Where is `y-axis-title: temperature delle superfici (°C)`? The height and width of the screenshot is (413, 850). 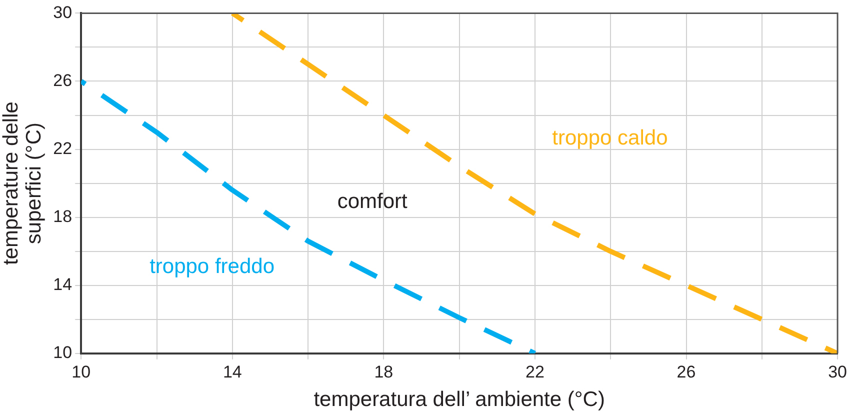
y-axis-title: temperature delle superfici (°C) is located at coordinates (23, 184).